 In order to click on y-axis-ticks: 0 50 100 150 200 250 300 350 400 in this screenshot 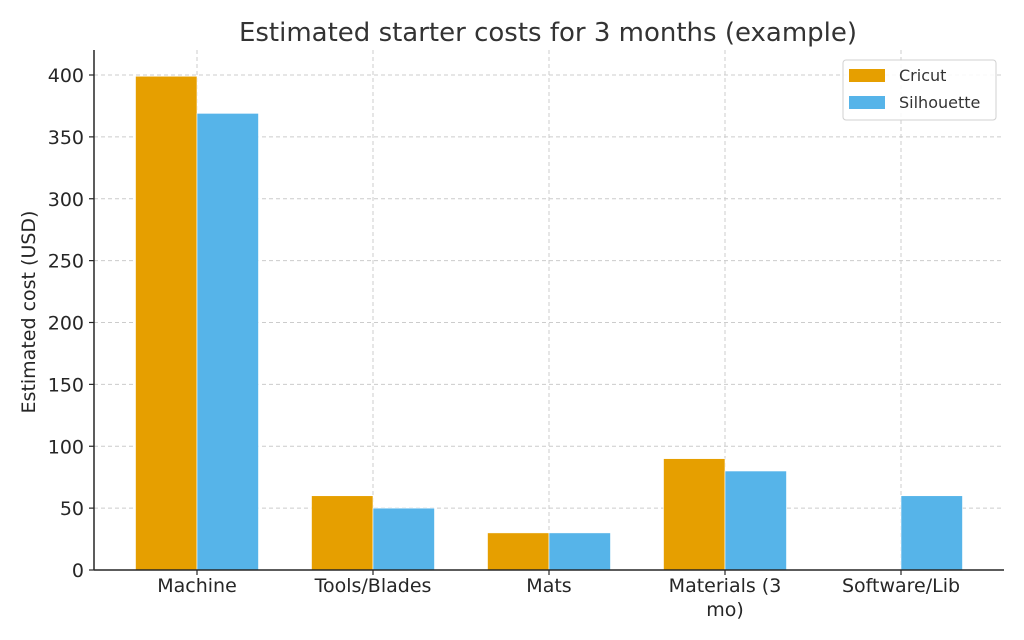, I will do `click(71, 323)`.